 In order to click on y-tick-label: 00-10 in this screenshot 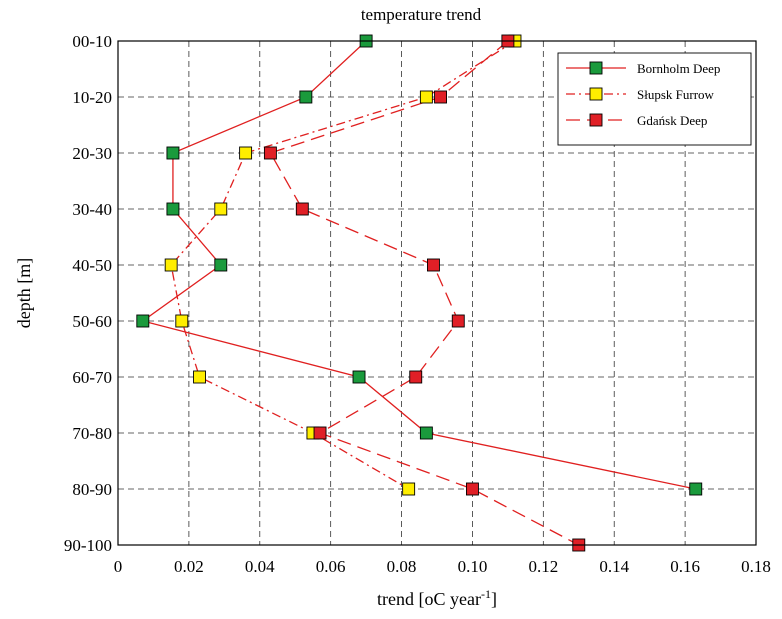, I will do `click(92, 41)`.